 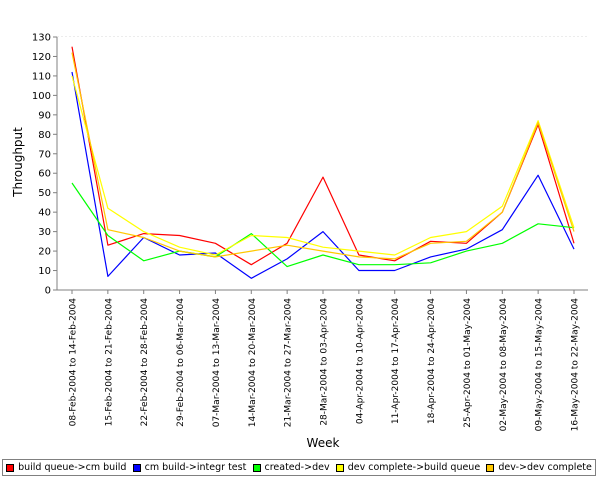 I want to click on x-tick-label: 08-Feb-2004 to 14-Feb-2004, so click(x=74, y=362).